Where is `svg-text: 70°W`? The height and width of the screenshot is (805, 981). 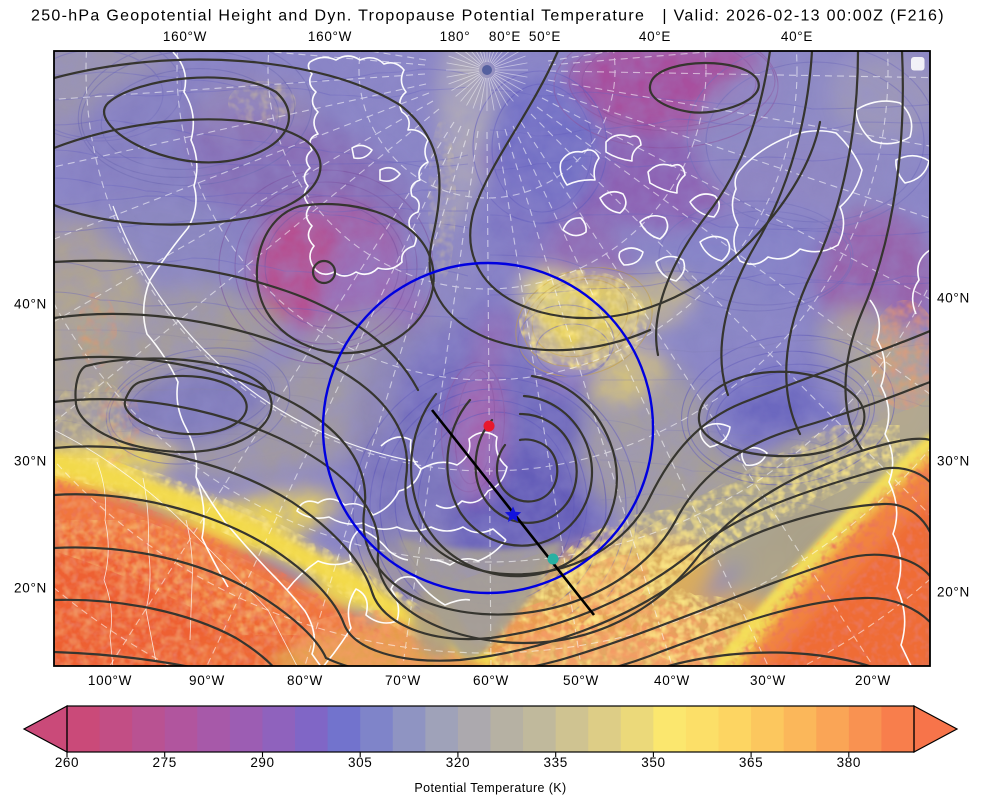
svg-text: 70°W is located at coordinates (403, 680).